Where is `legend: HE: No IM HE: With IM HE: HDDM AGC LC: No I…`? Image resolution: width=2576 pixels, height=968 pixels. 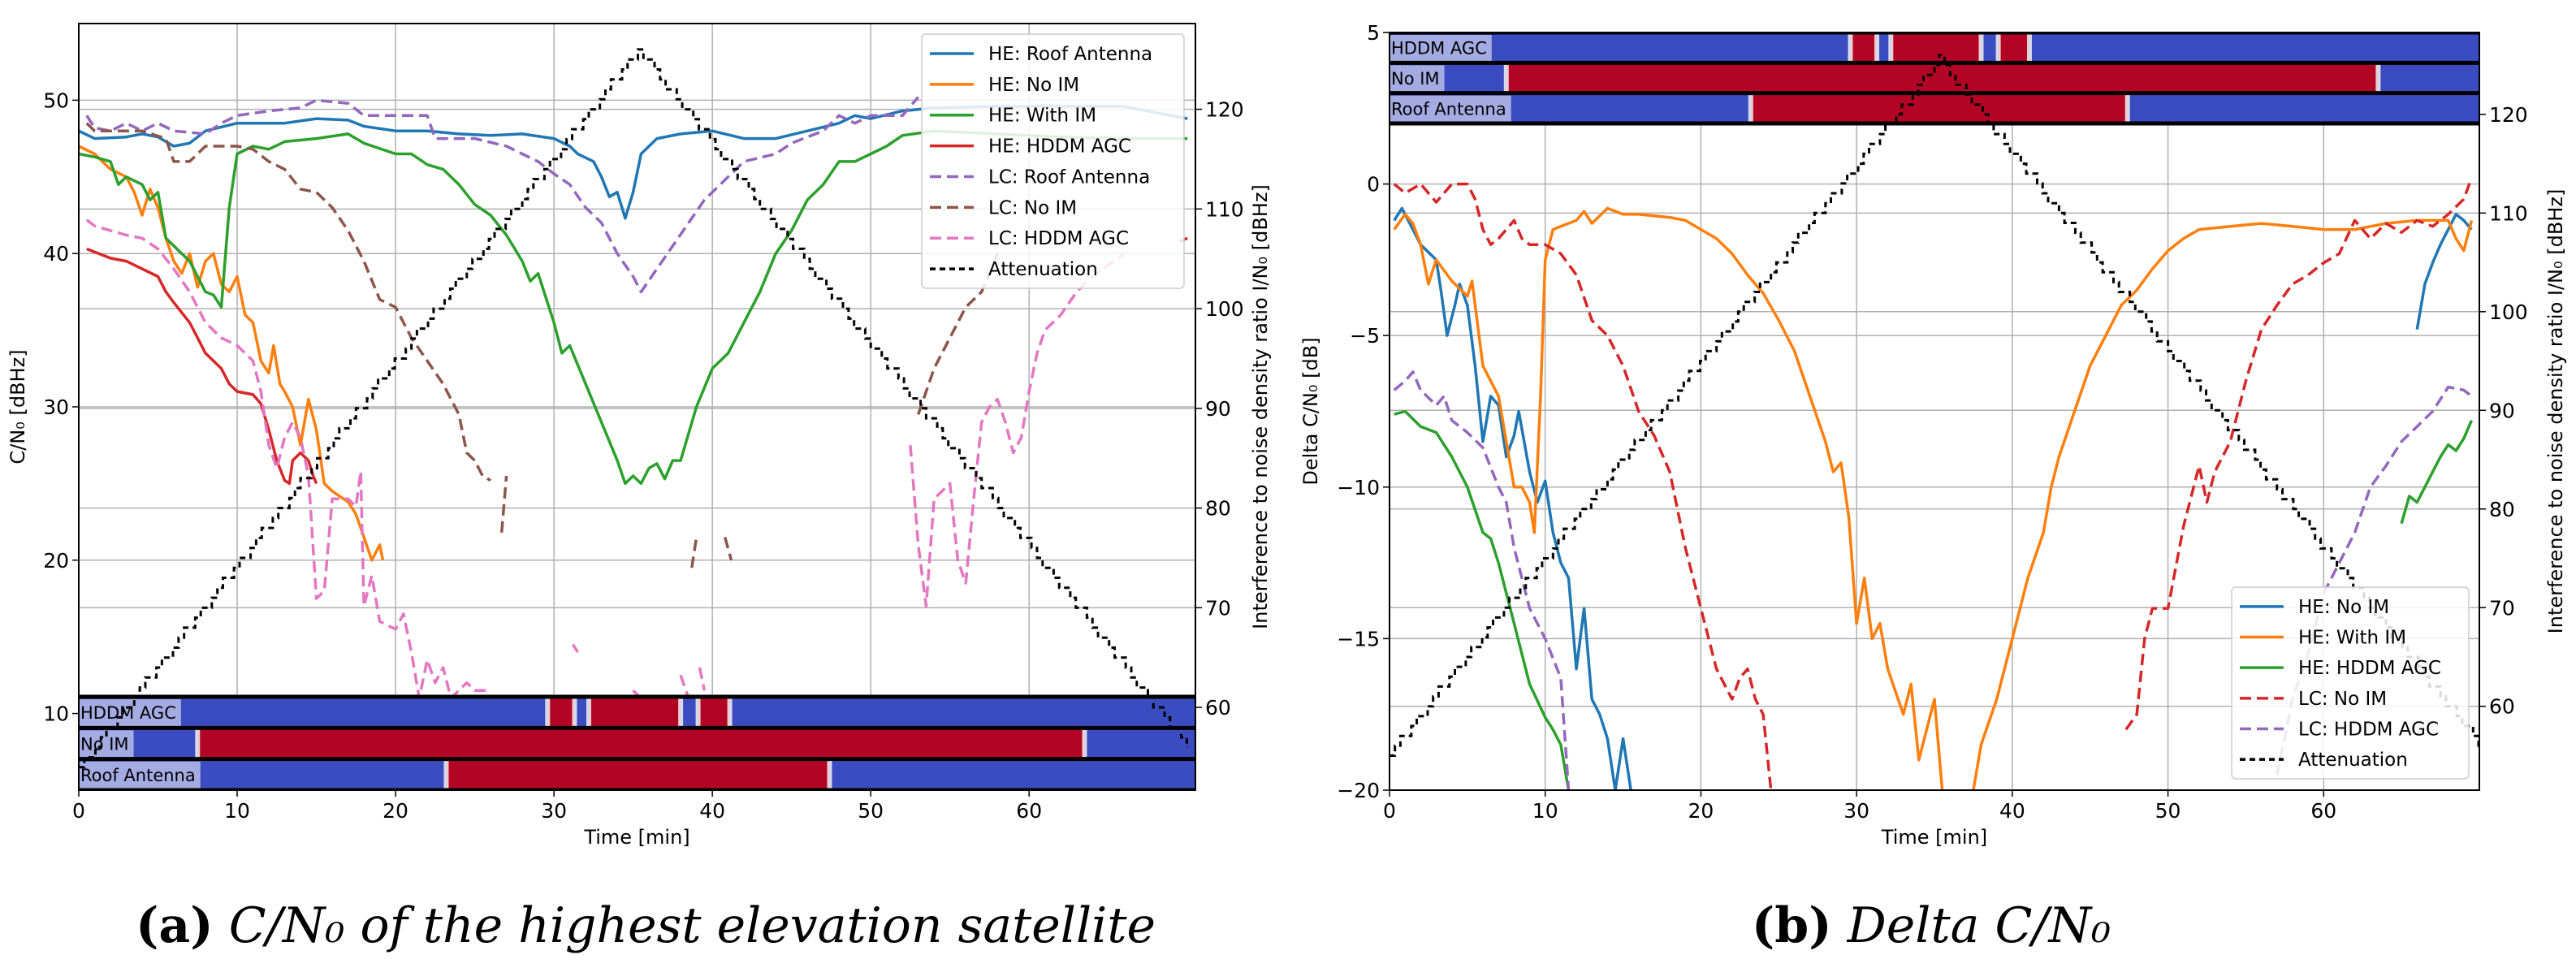
legend: HE: No IM HE: With IM HE: HDDM AGC LC: No I… is located at coordinates (2350, 683).